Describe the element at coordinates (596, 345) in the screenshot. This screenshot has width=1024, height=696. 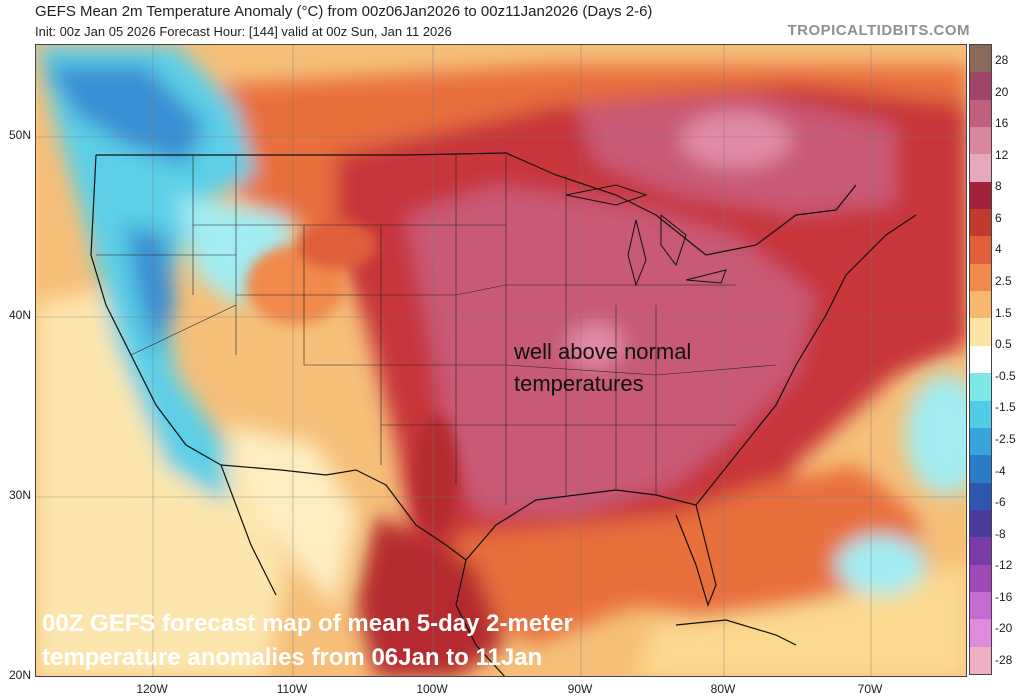
I see `hotspot-midwest` at that location.